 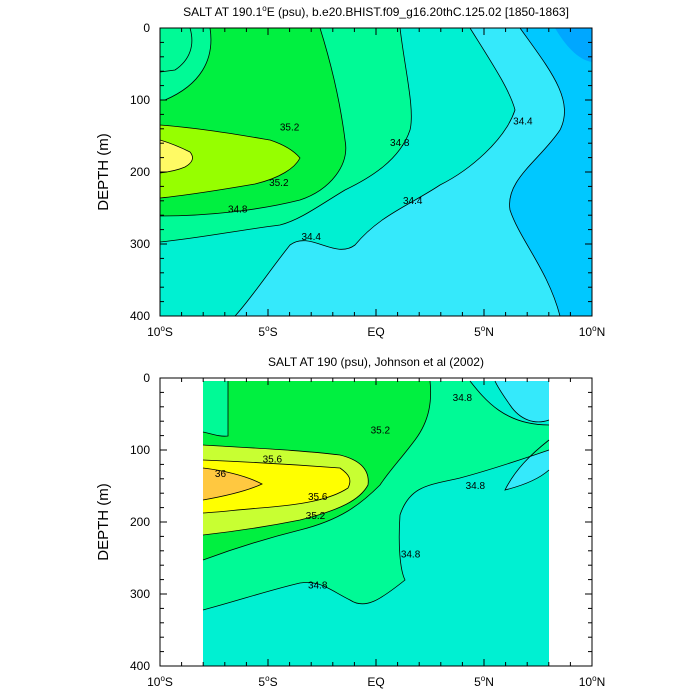 I want to click on chart-bottom-title: SALT AT 190 (psu), Johnson et al (2002), so click(x=376, y=362).